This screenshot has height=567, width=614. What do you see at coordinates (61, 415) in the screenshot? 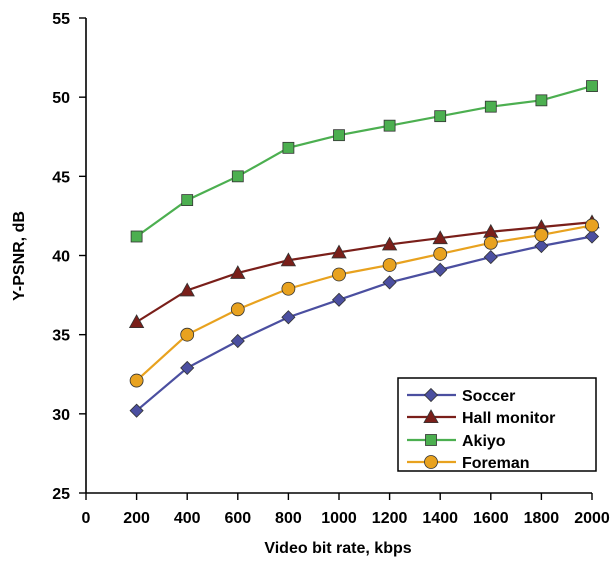
I see `y-tick-label: 30` at bounding box center [61, 415].